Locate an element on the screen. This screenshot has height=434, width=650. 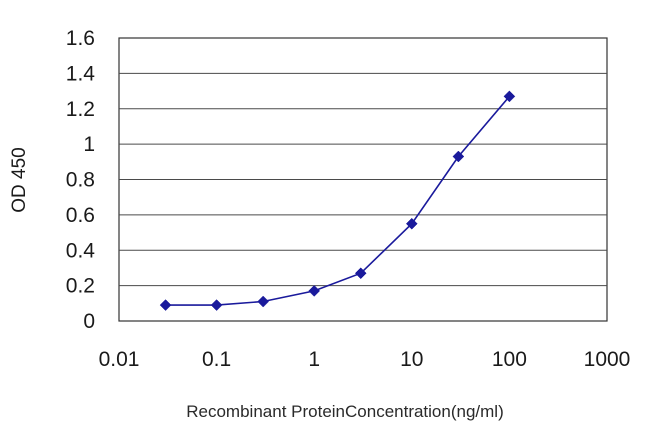
y-tick-label-0: 0 is located at coordinates (89, 321).